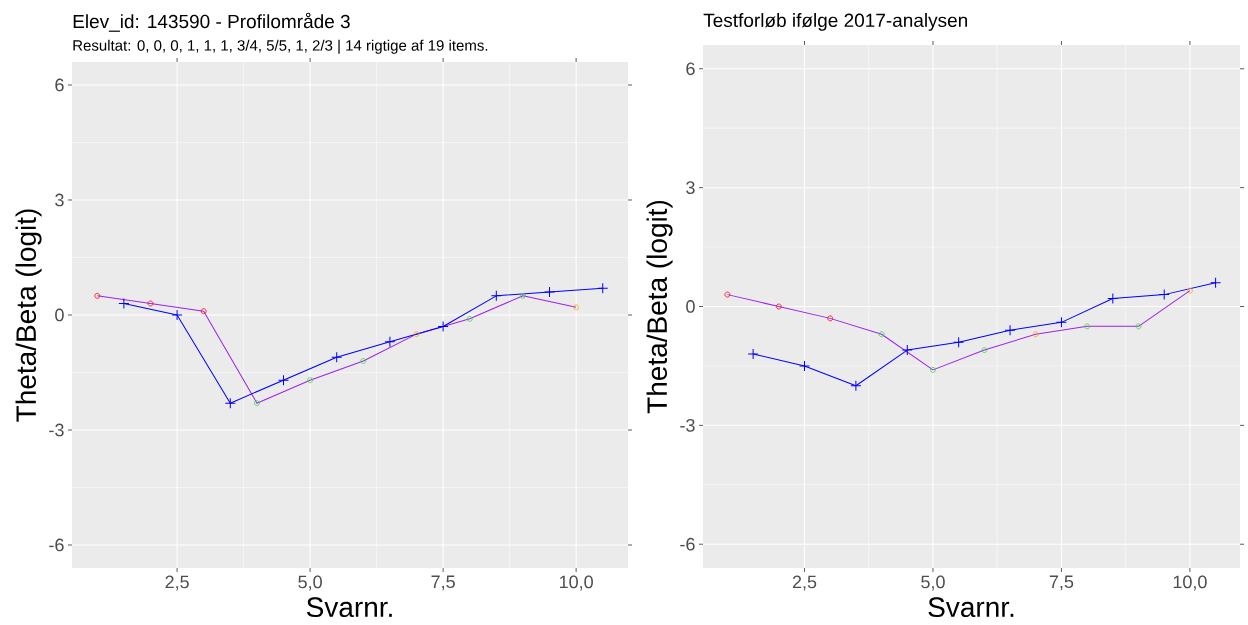  I want to click on line-series, so click(958, 330).